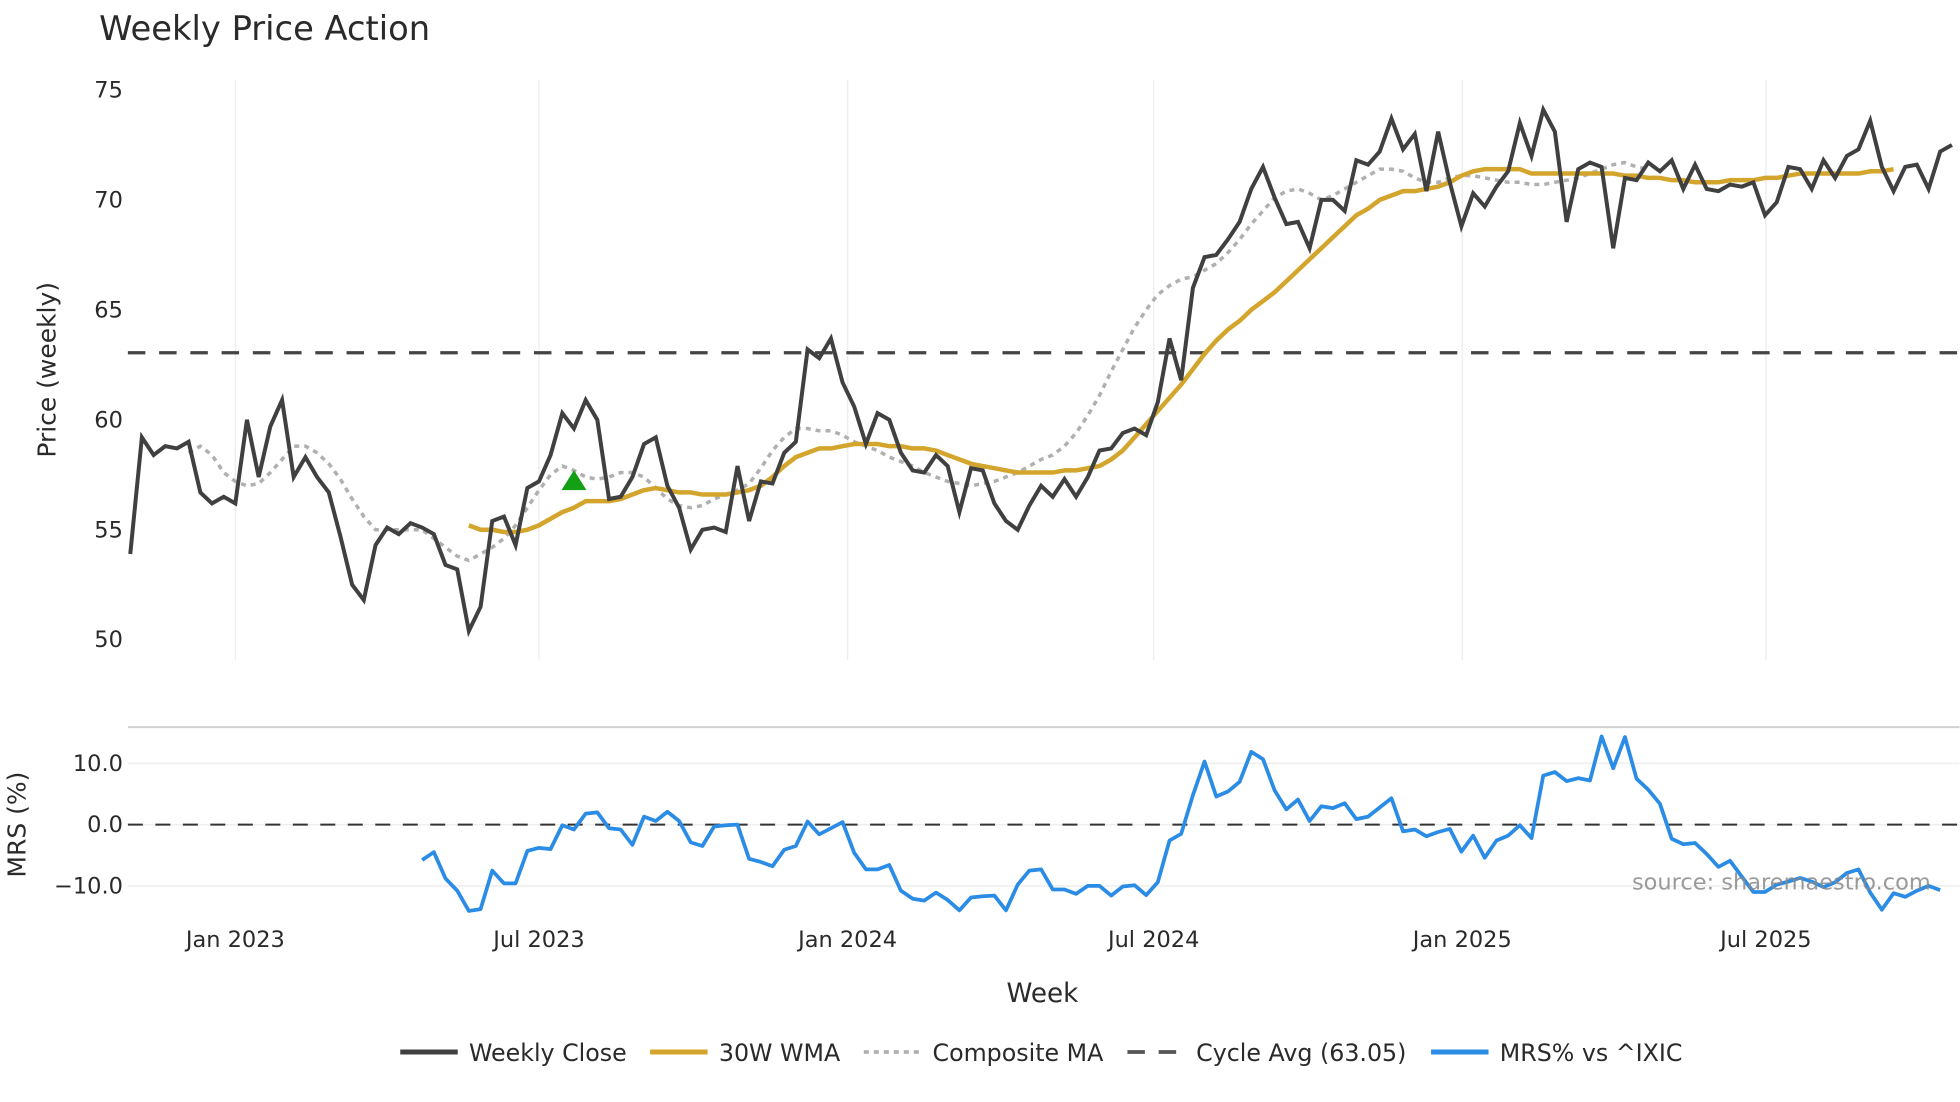  Describe the element at coordinates (98, 764) in the screenshot. I see `mrs-tick-10: 10.0` at that location.